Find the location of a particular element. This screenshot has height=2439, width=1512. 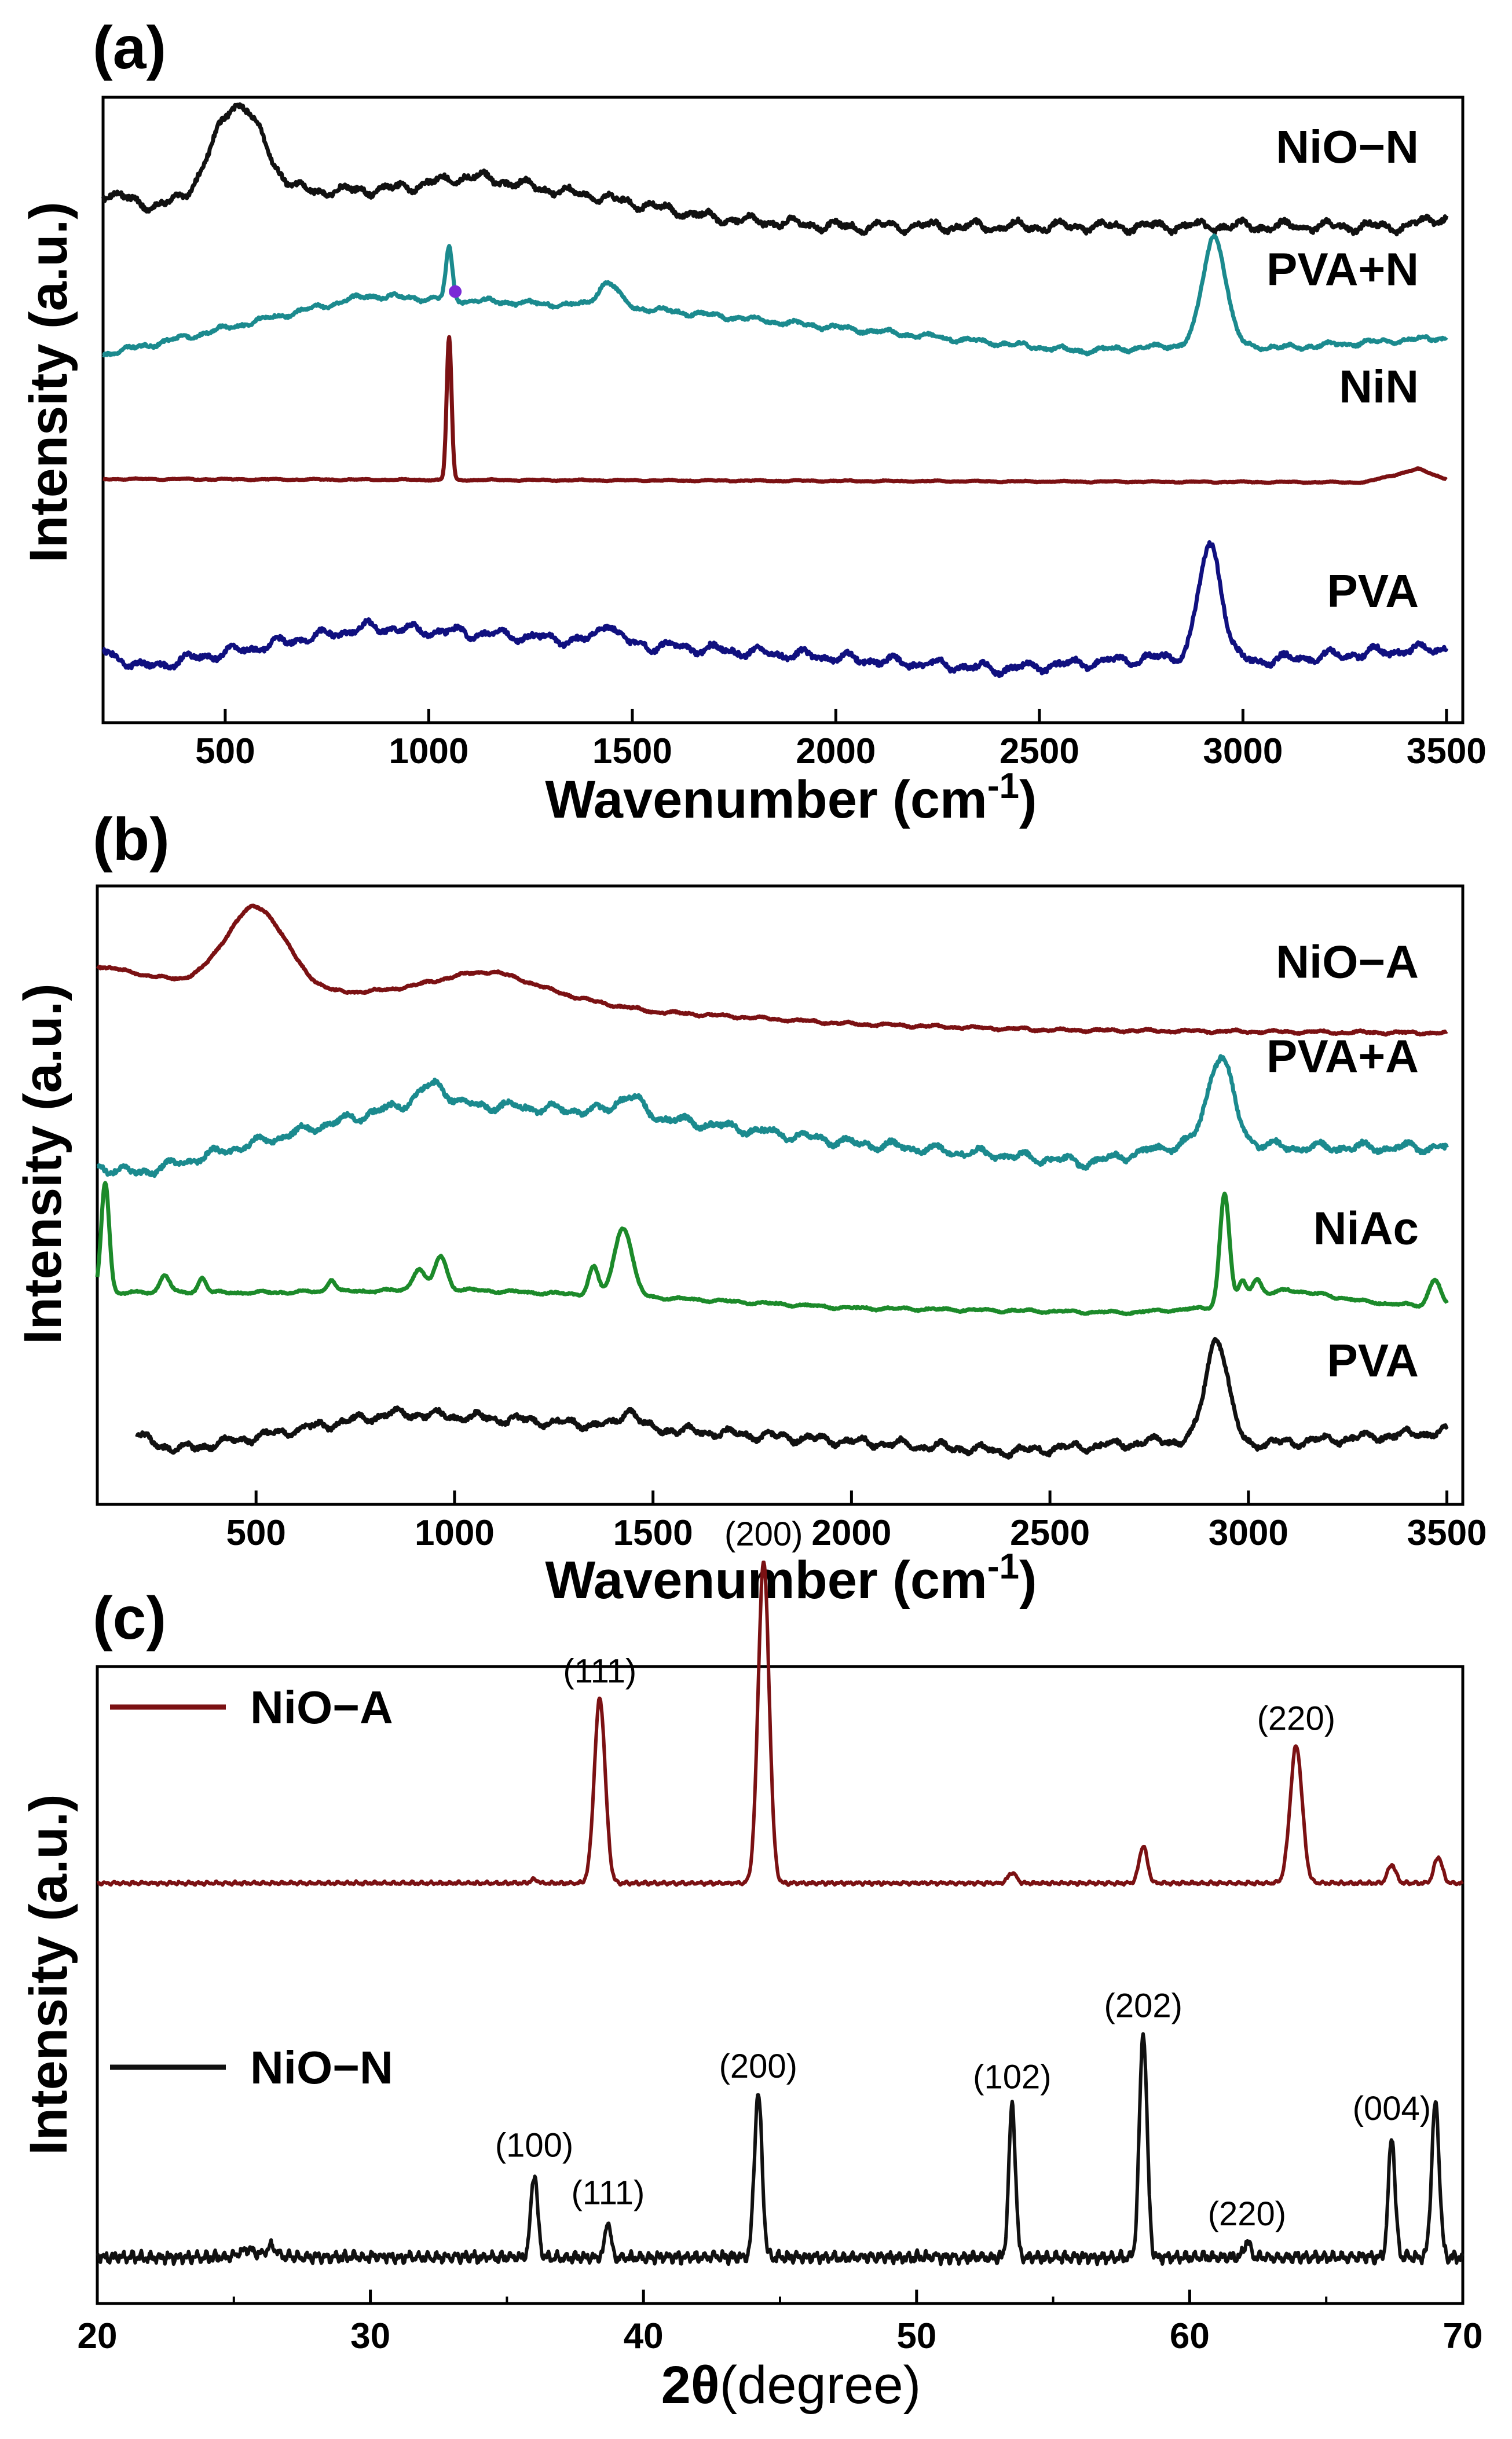

x-tick-label: 50 is located at coordinates (916, 2336).